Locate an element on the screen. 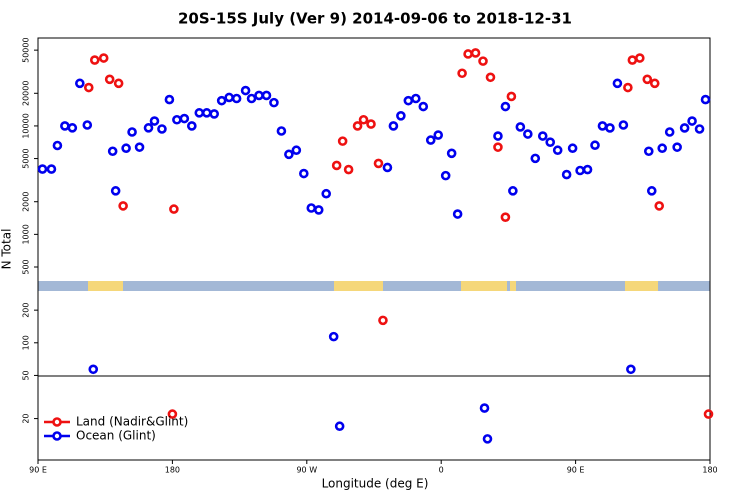 This screenshot has width=750, height=500. y-tick-label: 20 is located at coordinates (26, 418).